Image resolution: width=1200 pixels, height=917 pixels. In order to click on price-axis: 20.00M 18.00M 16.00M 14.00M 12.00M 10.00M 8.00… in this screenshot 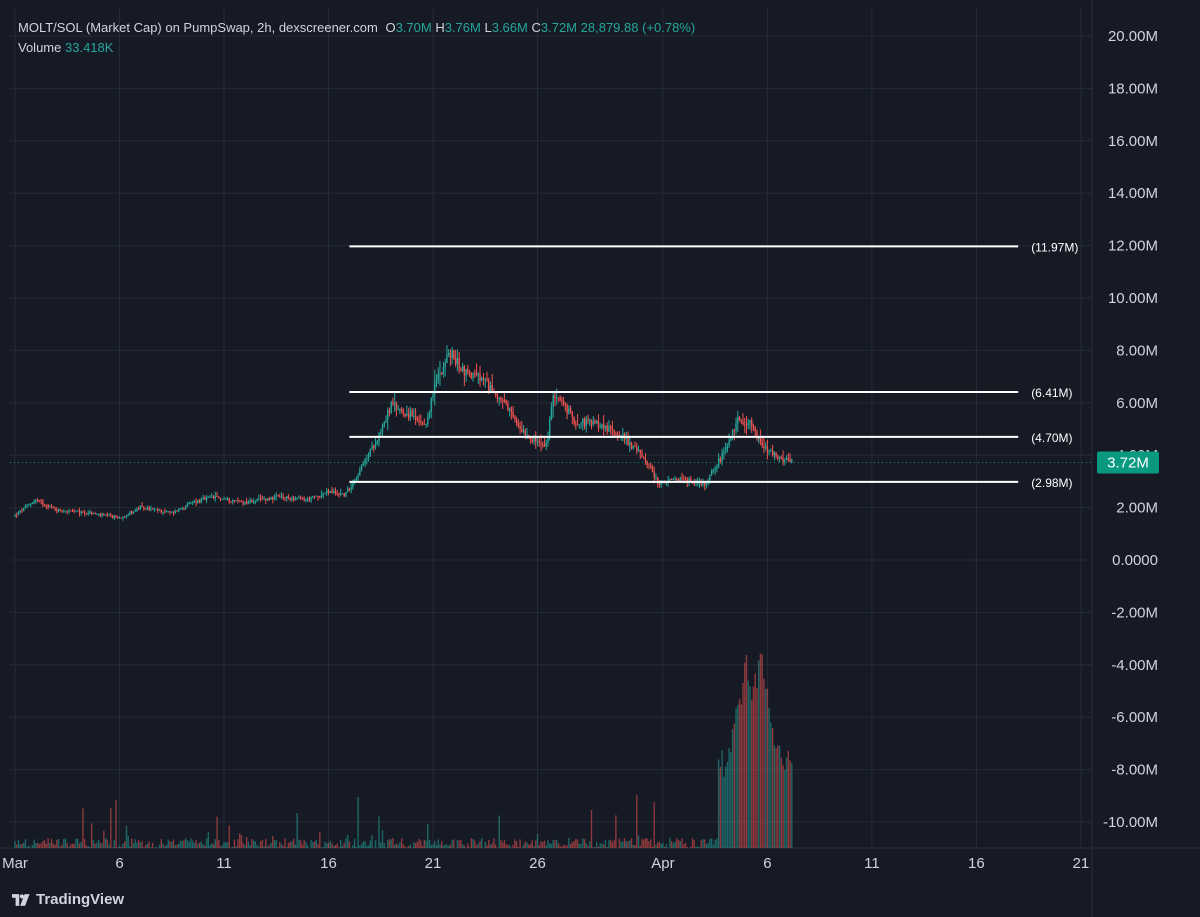, I will do `click(1130, 429)`.